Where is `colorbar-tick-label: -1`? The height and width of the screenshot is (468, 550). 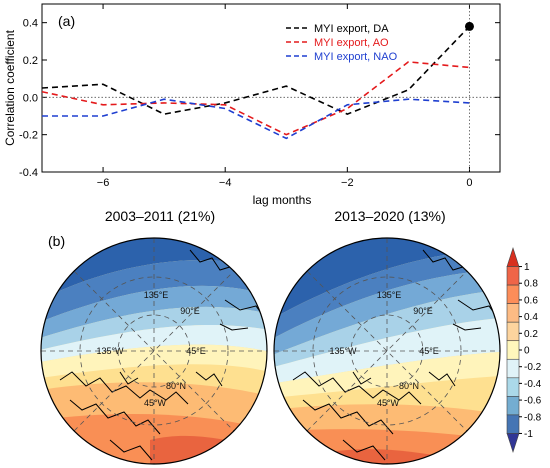 colorbar-tick-label: -1 is located at coordinates (528, 434).